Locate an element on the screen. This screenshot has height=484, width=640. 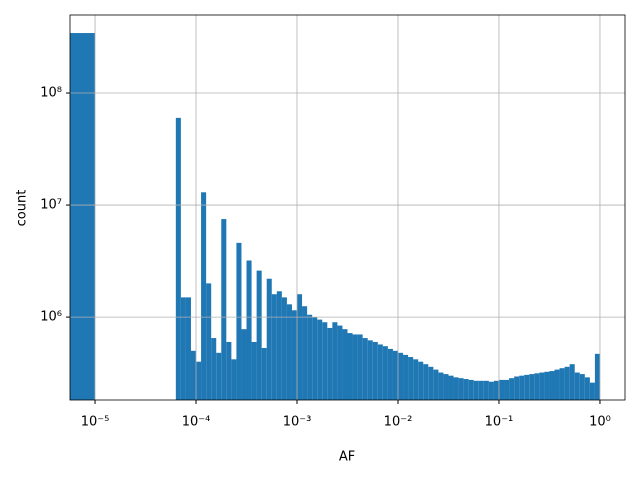
y-tick-label: 10⁶ is located at coordinates (51, 317).